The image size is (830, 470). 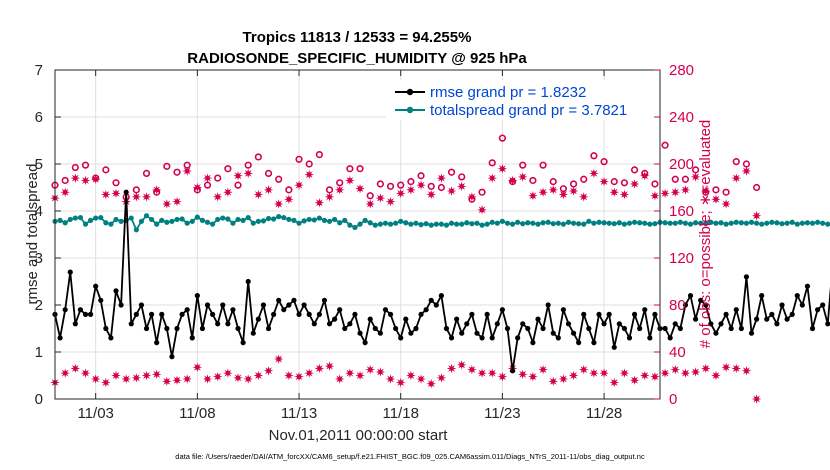 I want to click on y-tick-label: 7, so click(x=39, y=70).